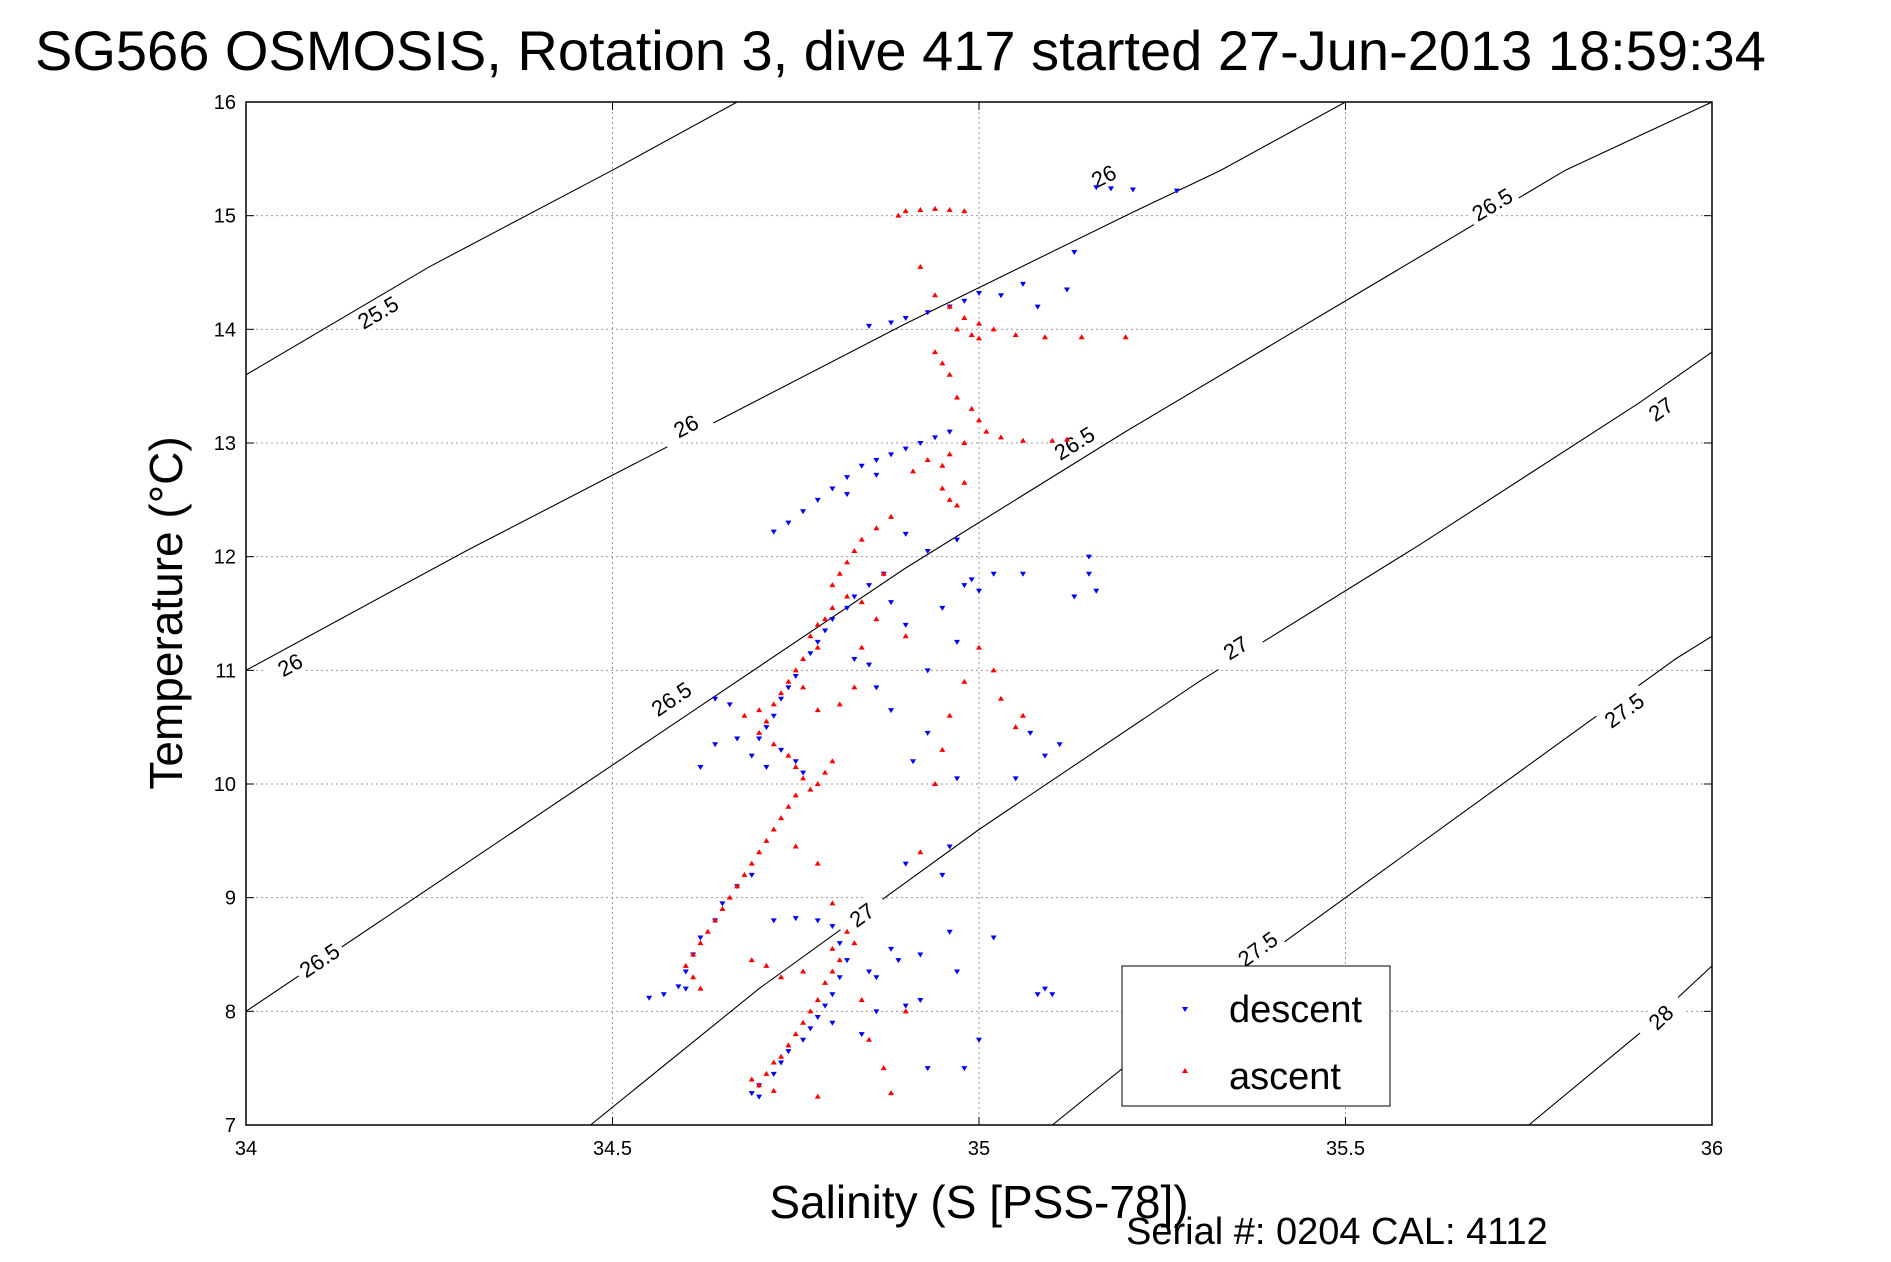  Describe the element at coordinates (1256, 1036) in the screenshot. I see `legend: descent ascent` at that location.